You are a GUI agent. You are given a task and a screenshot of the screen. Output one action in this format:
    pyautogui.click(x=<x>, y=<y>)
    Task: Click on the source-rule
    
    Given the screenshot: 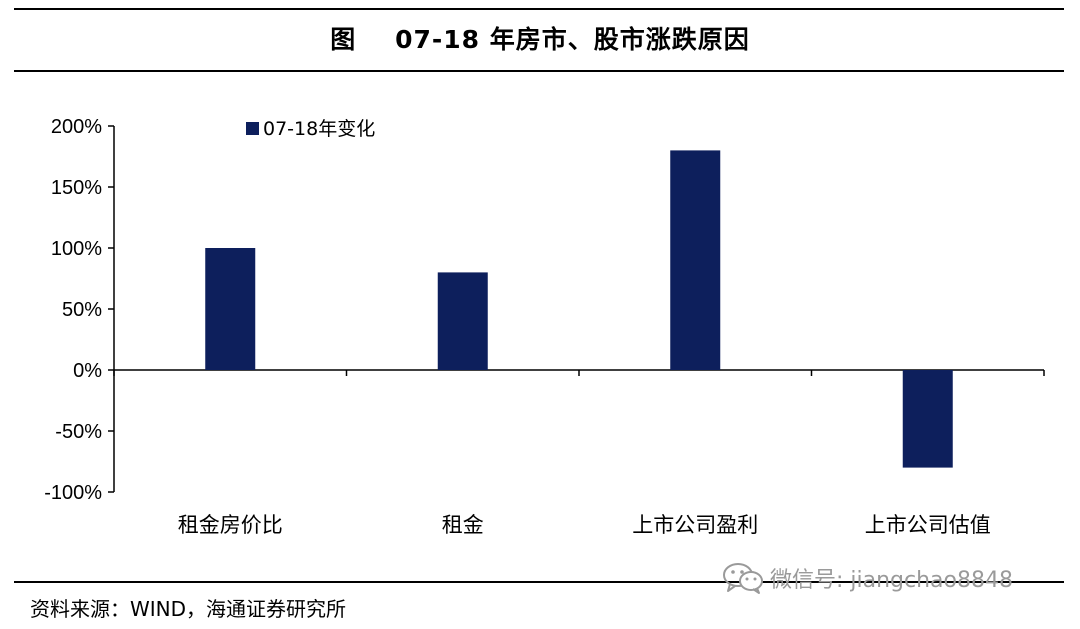 What is the action you would take?
    pyautogui.click(x=539, y=582)
    